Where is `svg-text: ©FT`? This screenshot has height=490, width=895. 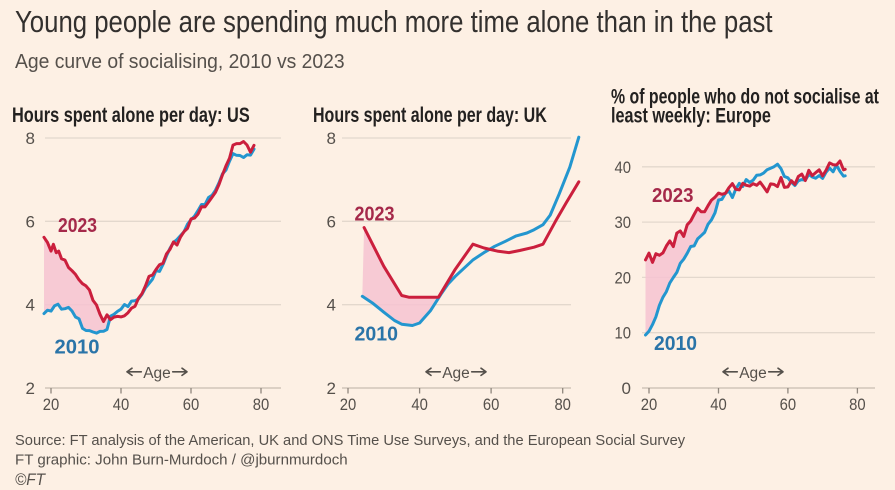 svg-text: ©FT is located at coordinates (30, 481).